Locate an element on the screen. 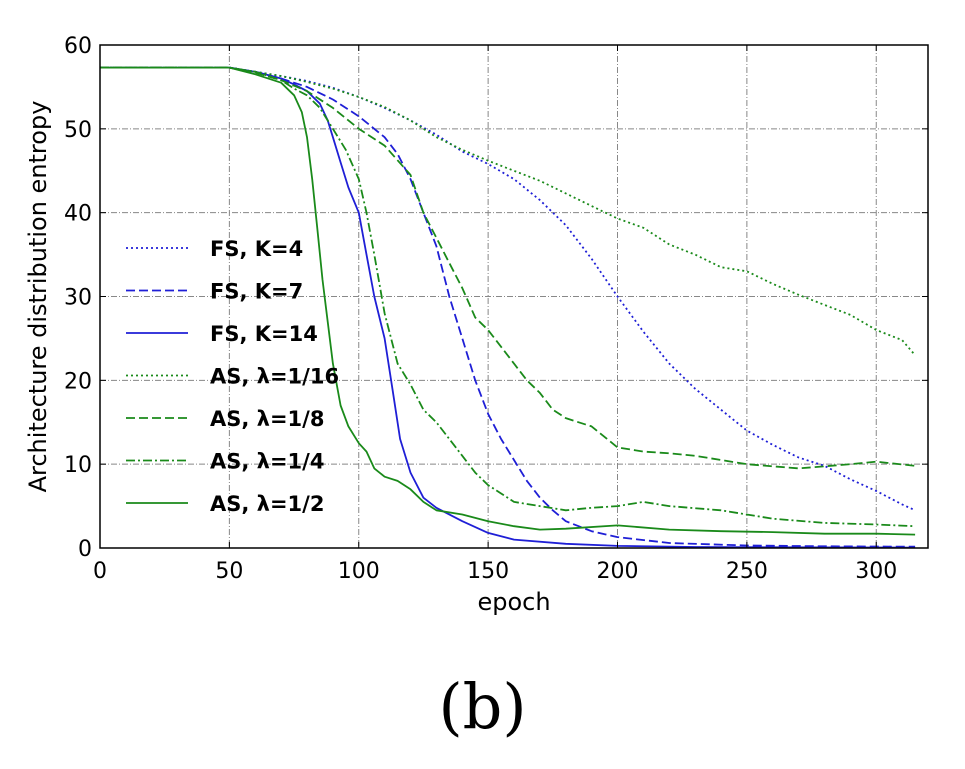 This screenshot has height=769, width=965. legend-label-5: AS, λ=1/8 is located at coordinates (267, 419).